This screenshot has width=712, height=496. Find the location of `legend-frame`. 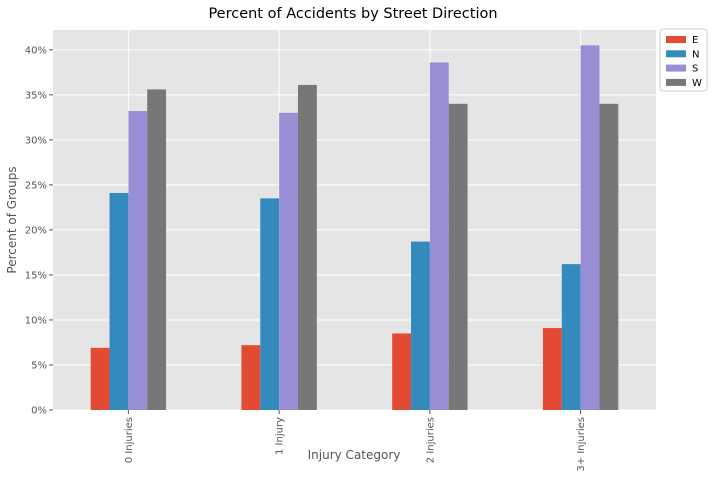

legend-frame is located at coordinates (683, 60).